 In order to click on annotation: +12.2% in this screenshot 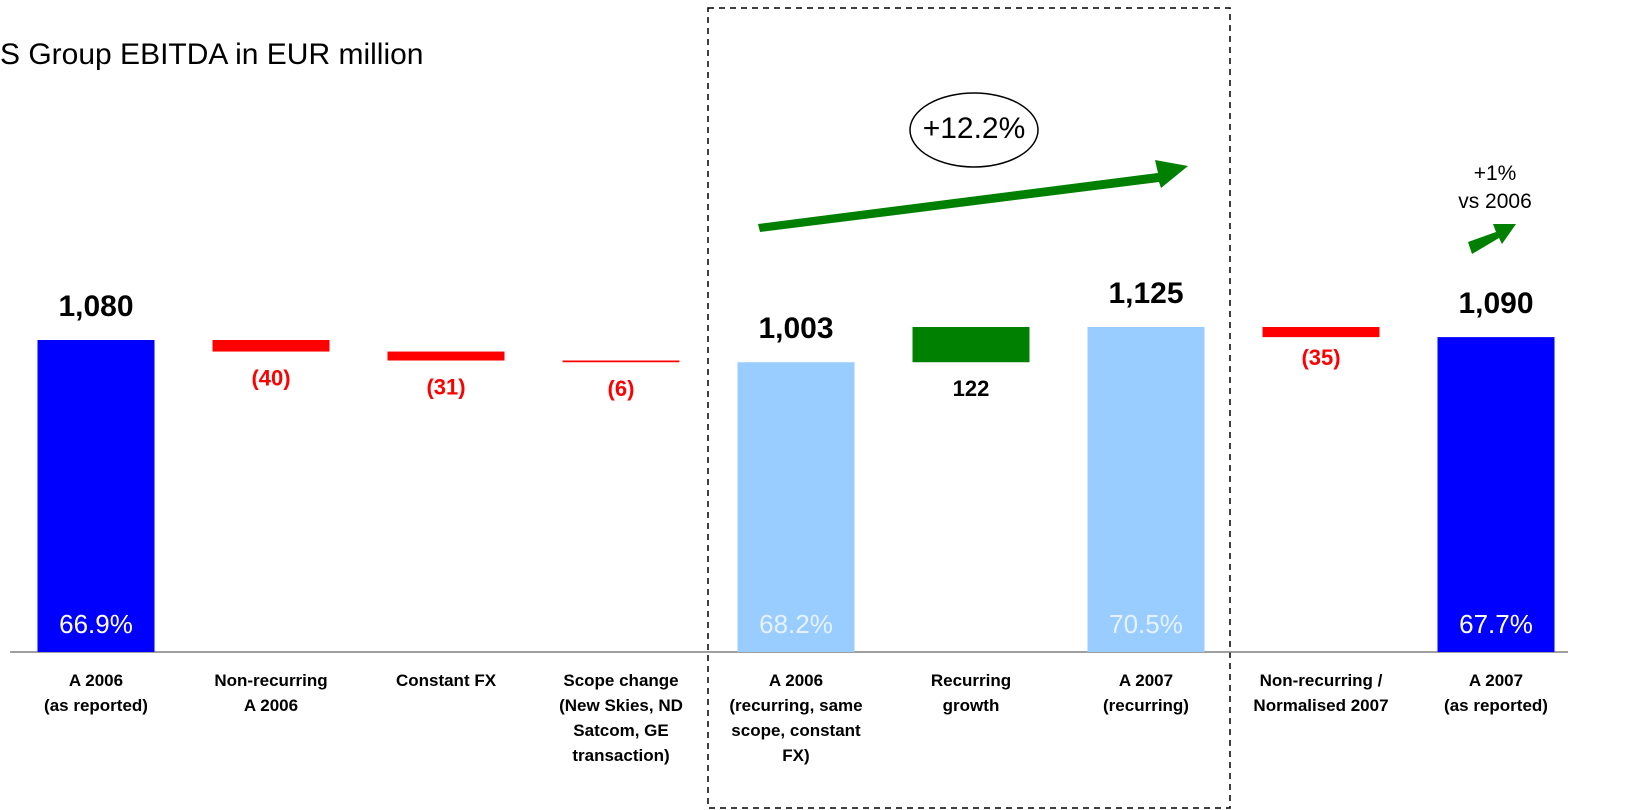, I will do `click(974, 128)`.